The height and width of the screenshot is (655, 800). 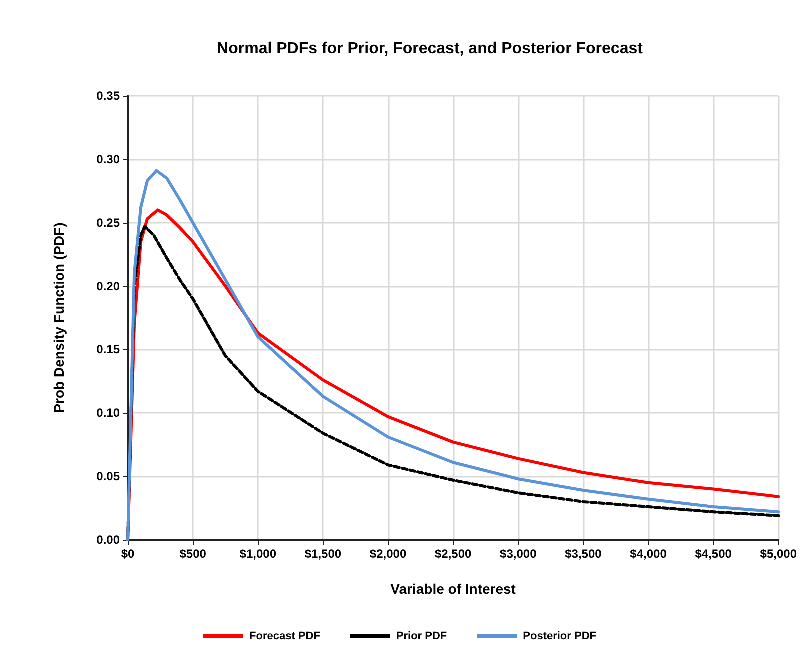 I want to click on legend-label: Forecast PDF, so click(x=285, y=636).